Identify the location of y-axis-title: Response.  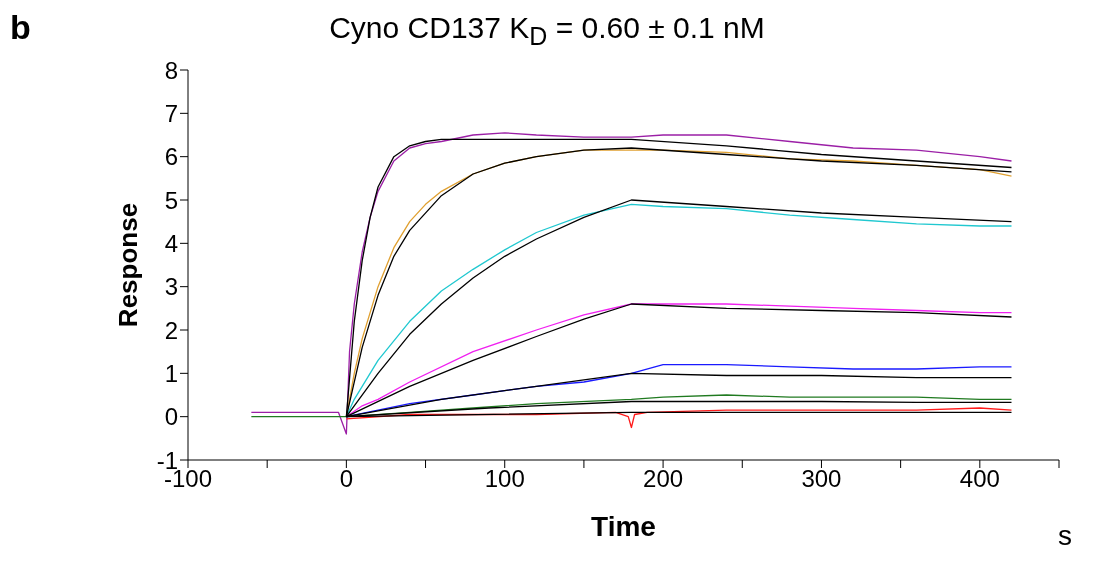
(128, 265).